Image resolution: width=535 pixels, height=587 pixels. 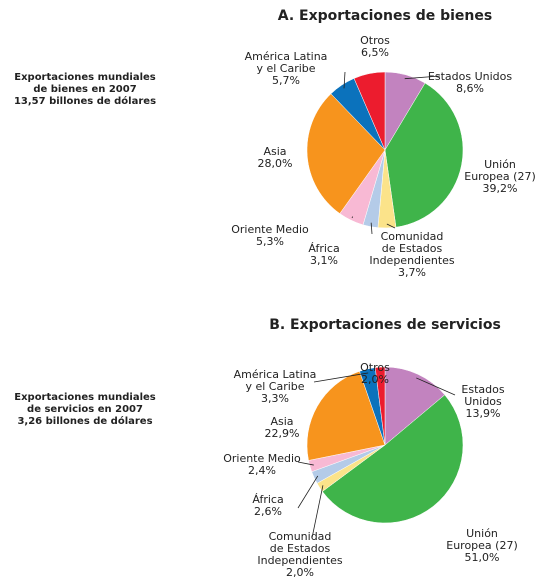 I want to click on chart-title: A. Exportaciones de bienes, so click(x=385, y=16).